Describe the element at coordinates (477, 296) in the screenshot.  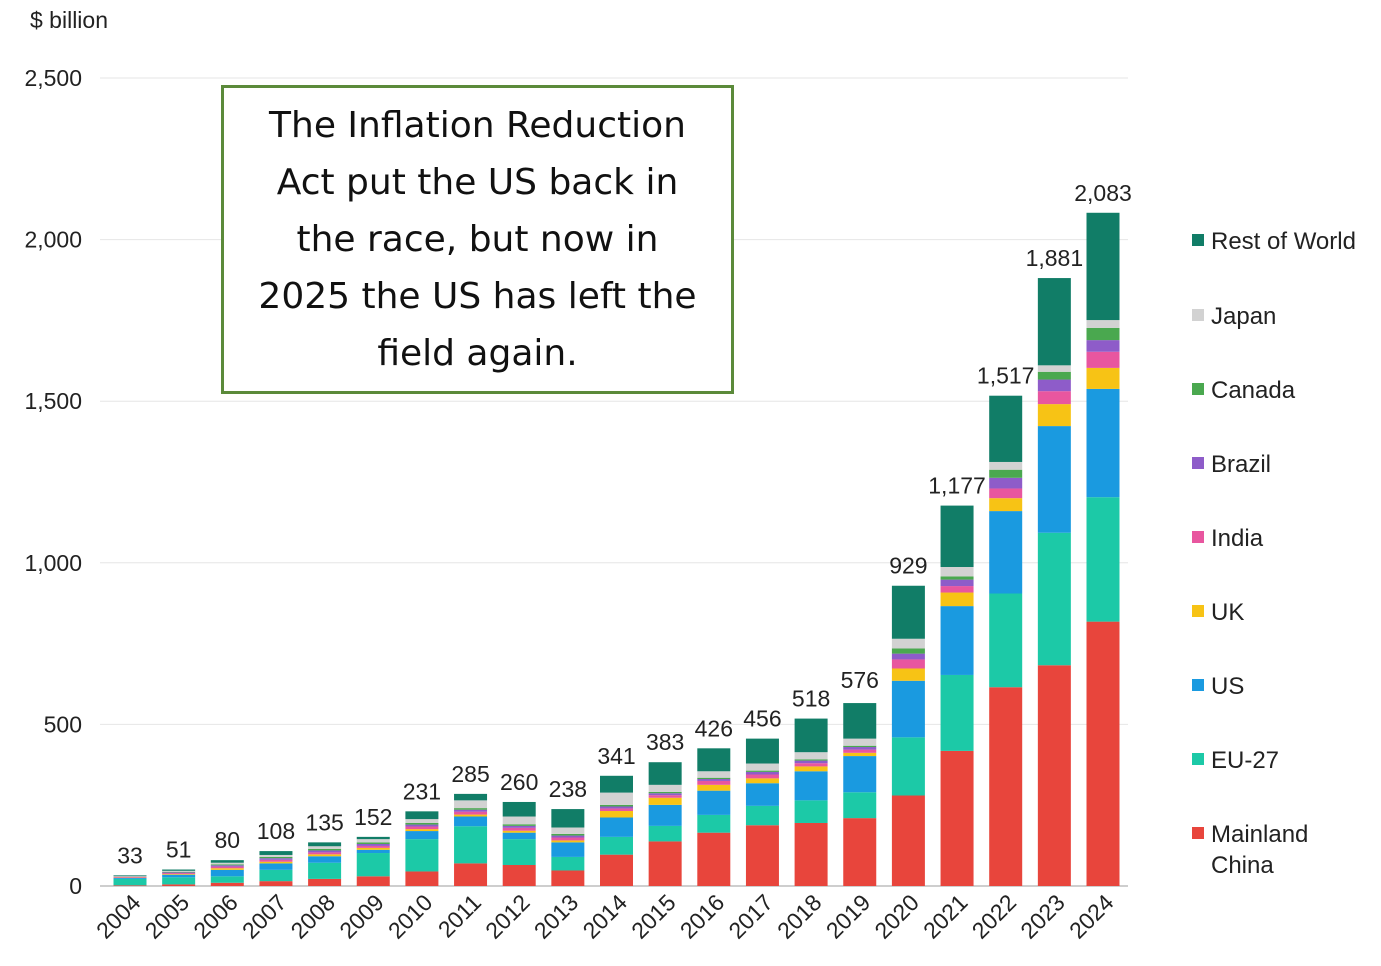
I see `annotation-line: 2025 the US has left the` at that location.